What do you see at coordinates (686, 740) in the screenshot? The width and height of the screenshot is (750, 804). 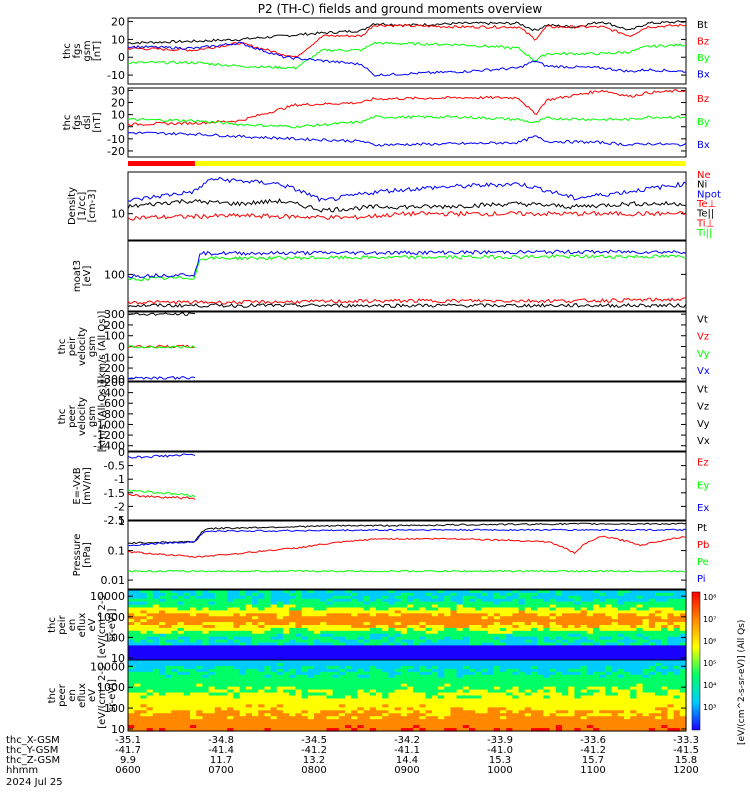 I see `footer-value: -33.3` at bounding box center [686, 740].